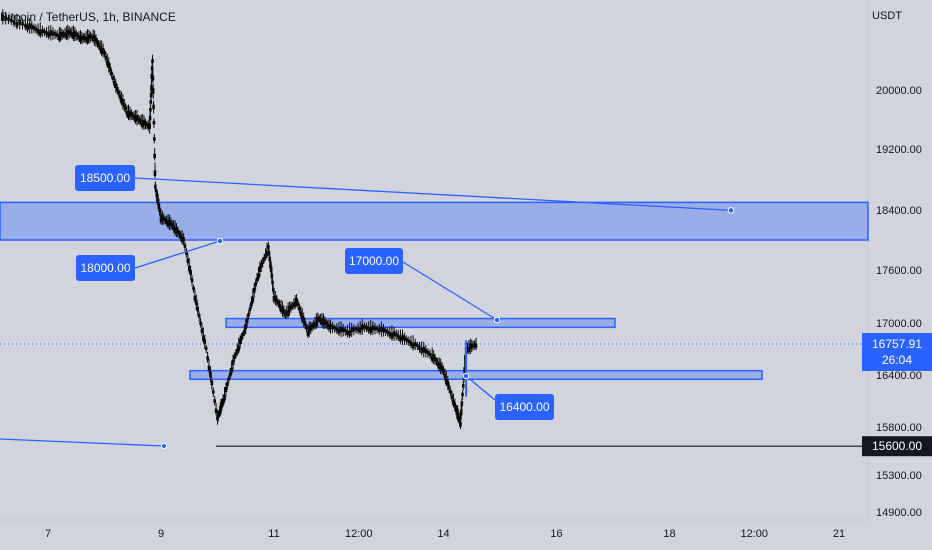 The width and height of the screenshot is (932, 550). What do you see at coordinates (164, 446) in the screenshot?
I see `trend-line-anchor` at bounding box center [164, 446].